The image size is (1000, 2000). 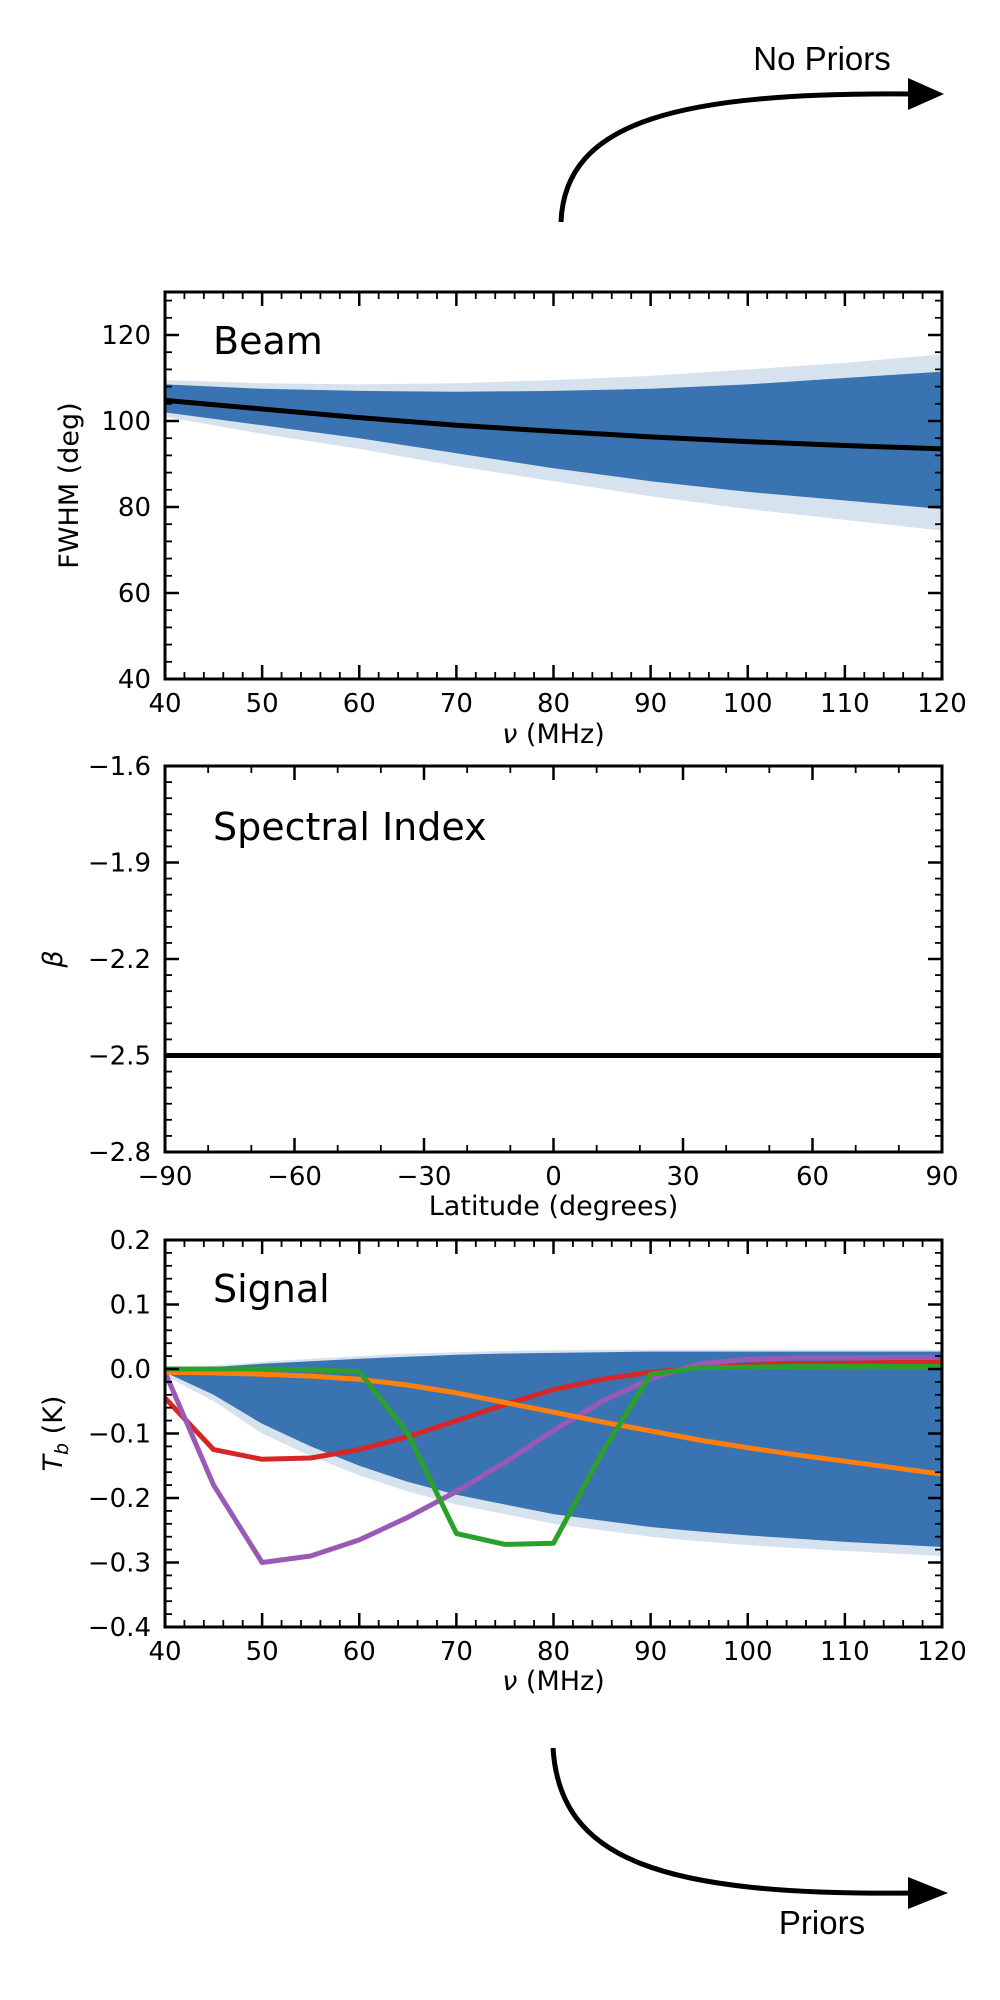 What do you see at coordinates (268, 341) in the screenshot?
I see `panel-title: Beam` at bounding box center [268, 341].